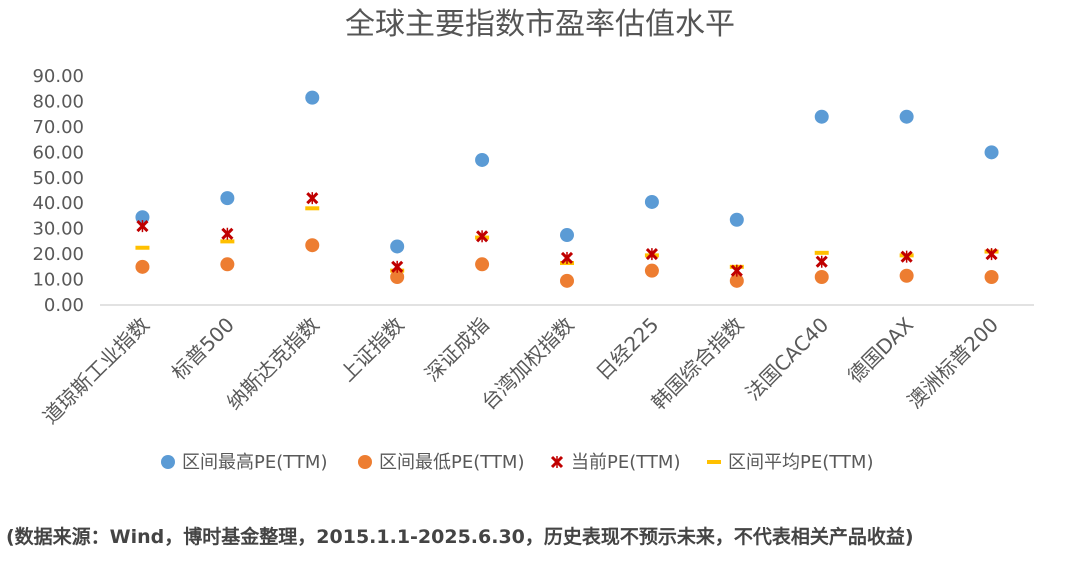  Describe the element at coordinates (58, 203) in the screenshot. I see `y-tick-label: 40.00` at that location.